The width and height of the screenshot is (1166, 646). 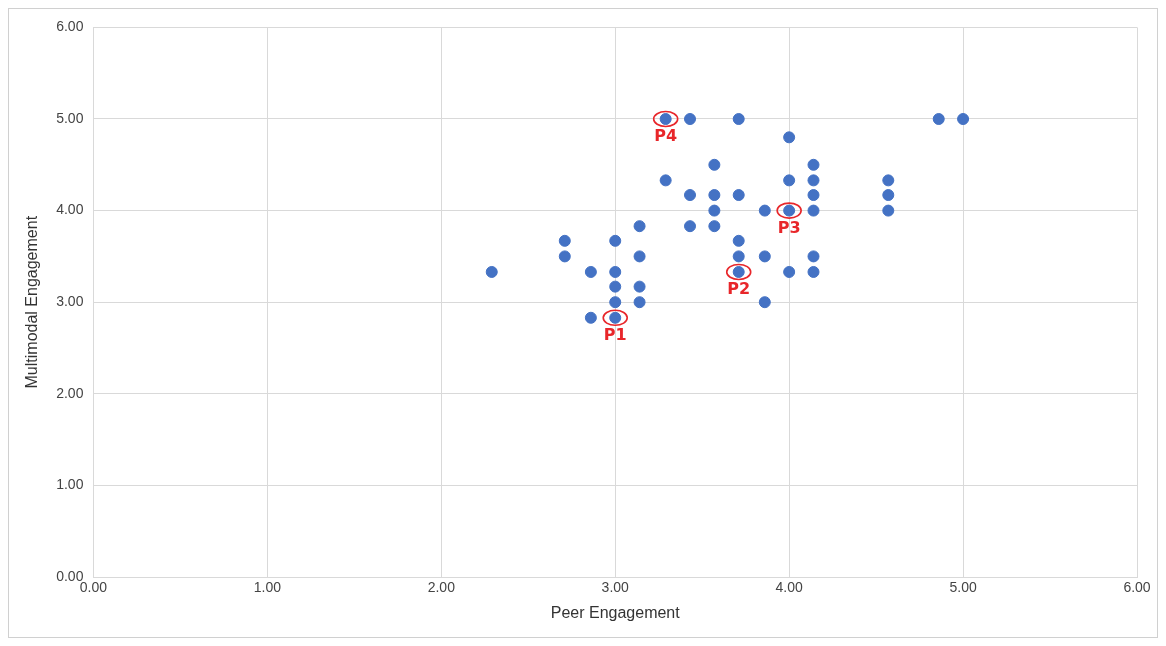 What do you see at coordinates (70, 209) in the screenshot?
I see `y-tick-label: 4.00` at bounding box center [70, 209].